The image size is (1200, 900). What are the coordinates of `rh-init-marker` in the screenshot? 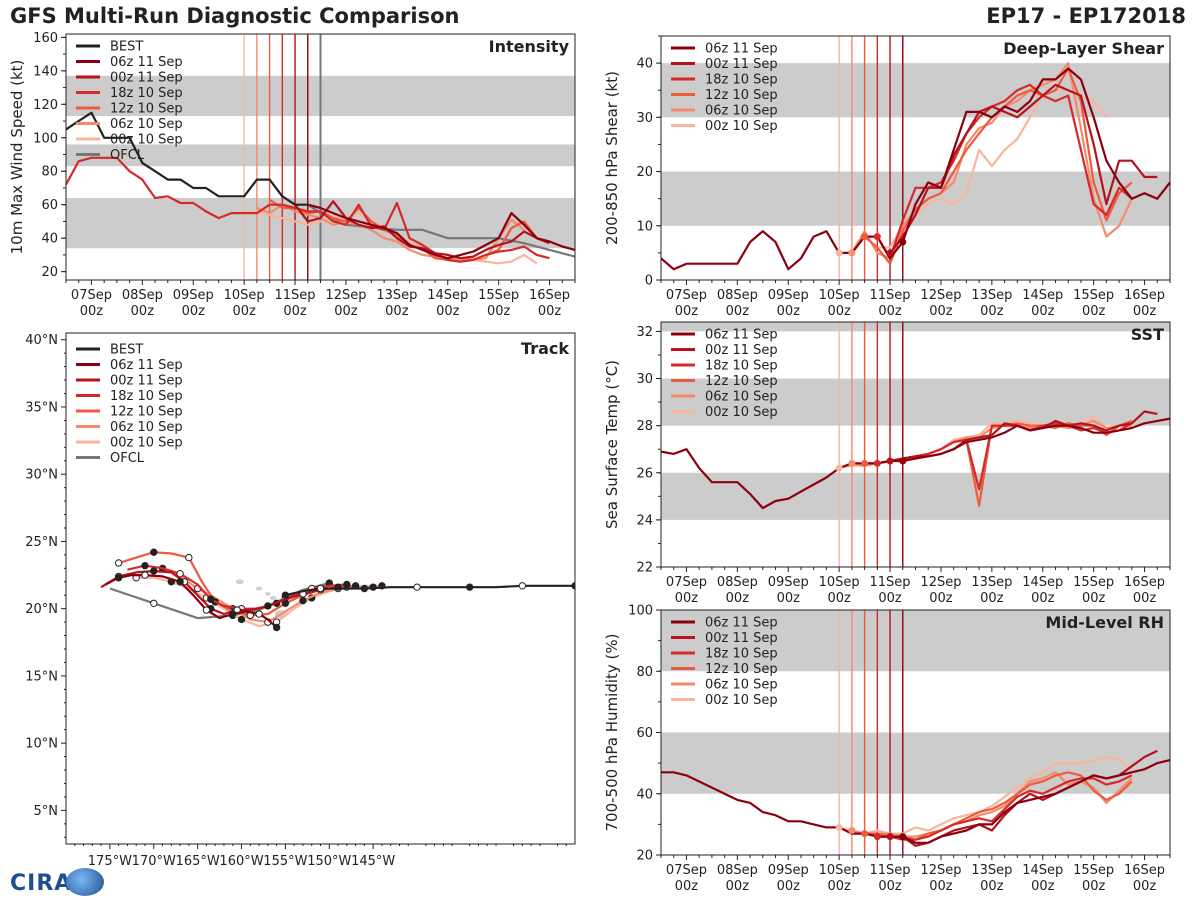 It's located at (877, 837).